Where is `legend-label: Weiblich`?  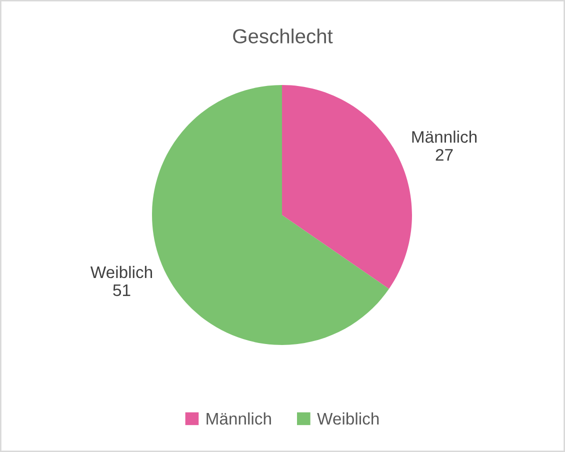
legend-label: Weiblich is located at coordinates (348, 418).